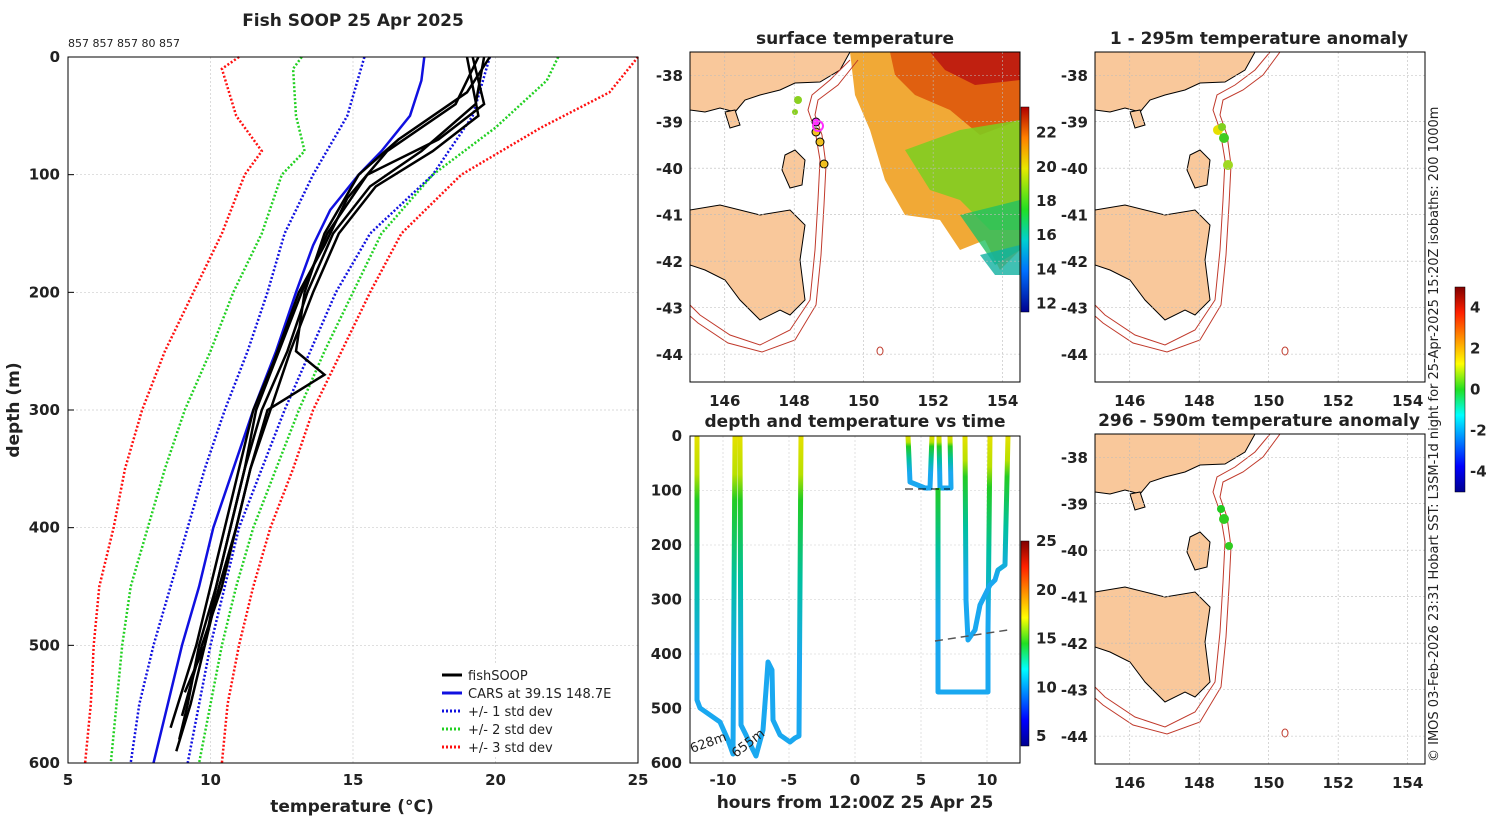 The image size is (1500, 820). I want to click on legend-cars: CARS at 39.1S 148.7E, so click(539, 694).